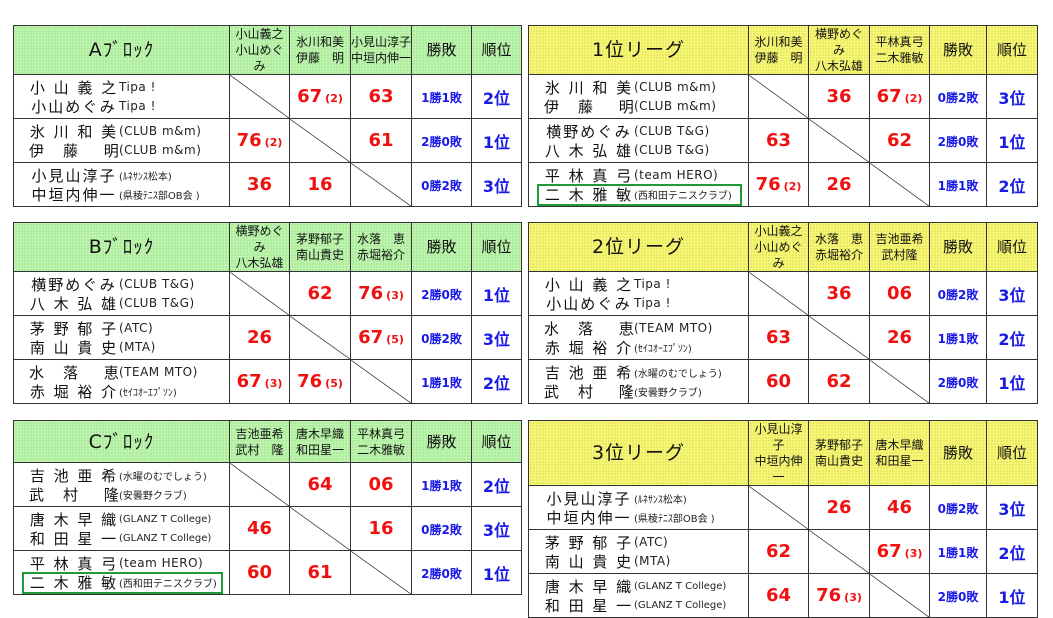 The height and width of the screenshot is (618, 1053). Describe the element at coordinates (380, 255) in the screenshot. I see `opponent-player-2: 赤堀裕介` at that location.